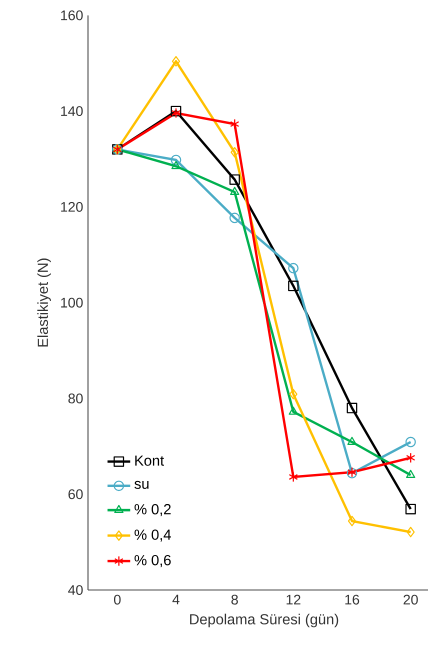 Image resolution: width=428 pixels, height=666 pixels. What do you see at coordinates (72, 207) in the screenshot?
I see `y-tick-label: 120` at bounding box center [72, 207].